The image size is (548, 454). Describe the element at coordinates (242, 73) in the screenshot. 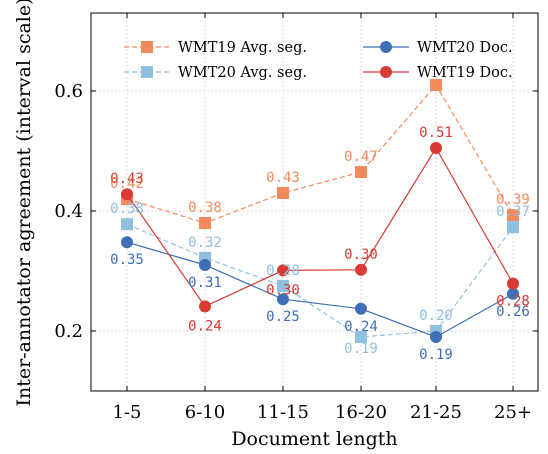

I see `legend-label: WMT20 Avg. seg.` at that location.